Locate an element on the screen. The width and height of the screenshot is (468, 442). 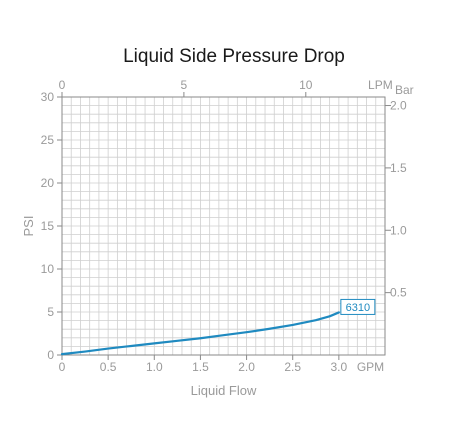
series-line is located at coordinates (200, 333).